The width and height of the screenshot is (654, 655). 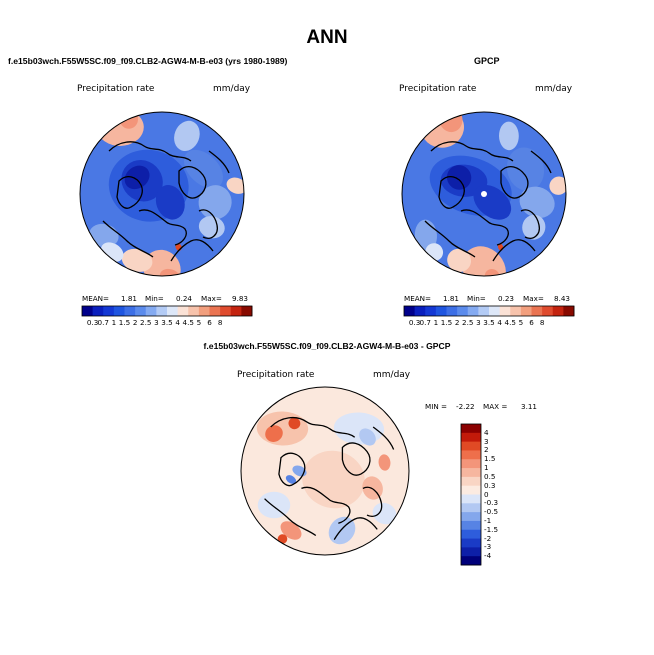 I want to click on diff-colorbar, so click(x=471, y=494).